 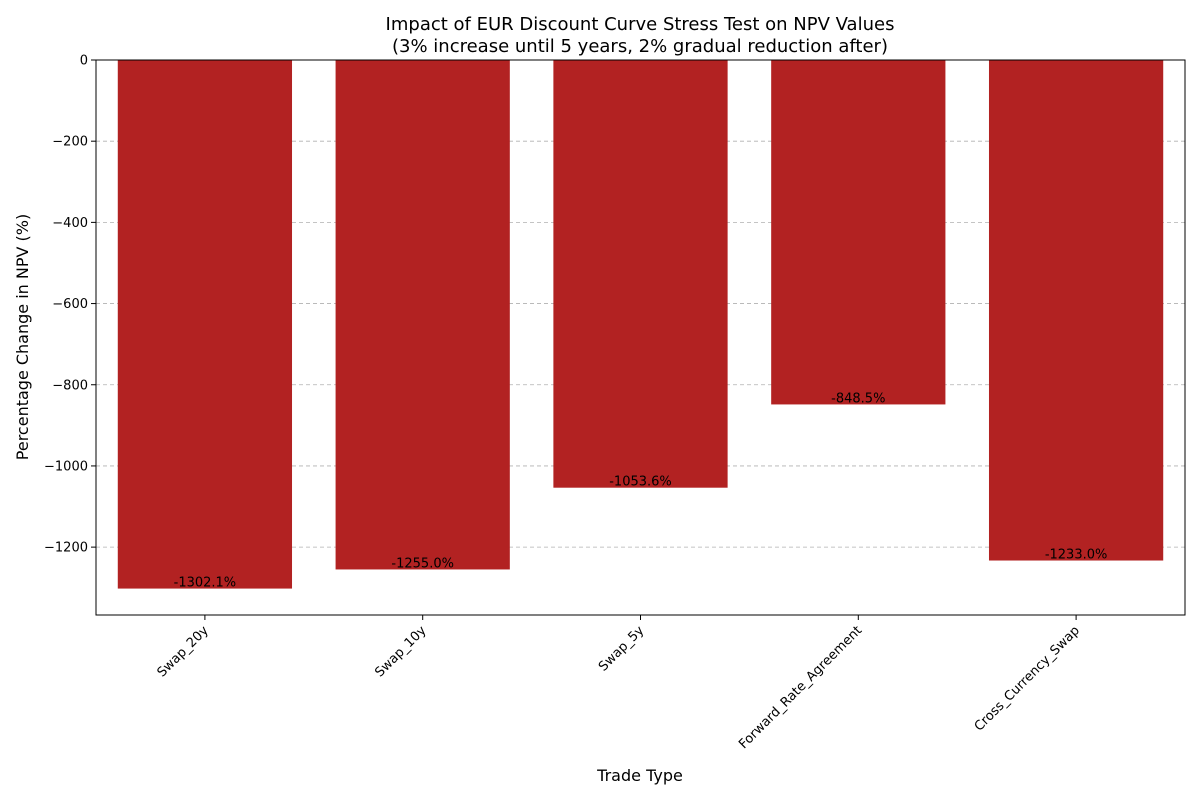 What do you see at coordinates (858, 398) in the screenshot?
I see `data-label: -848.5%` at bounding box center [858, 398].